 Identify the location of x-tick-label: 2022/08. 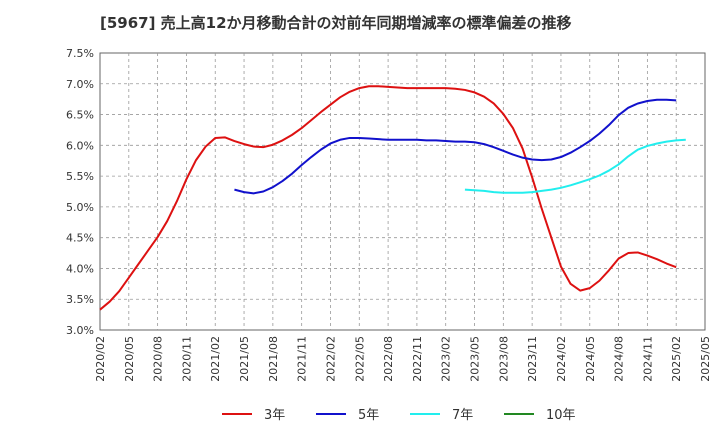
(388, 359).